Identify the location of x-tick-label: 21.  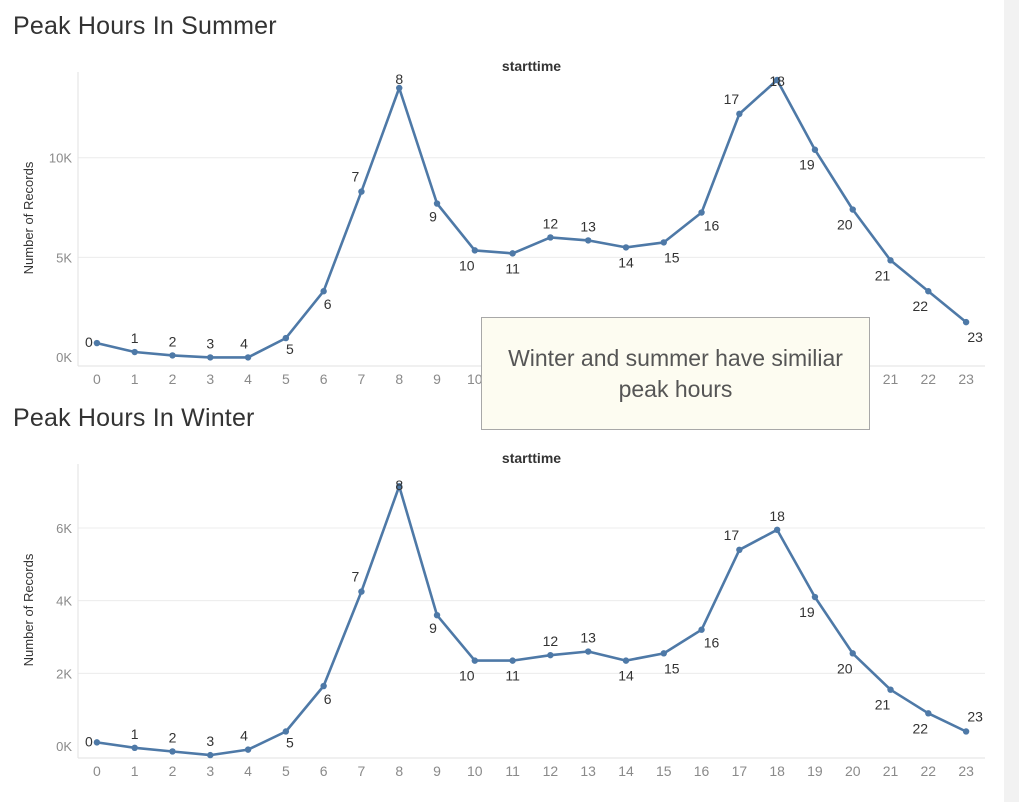
(891, 379).